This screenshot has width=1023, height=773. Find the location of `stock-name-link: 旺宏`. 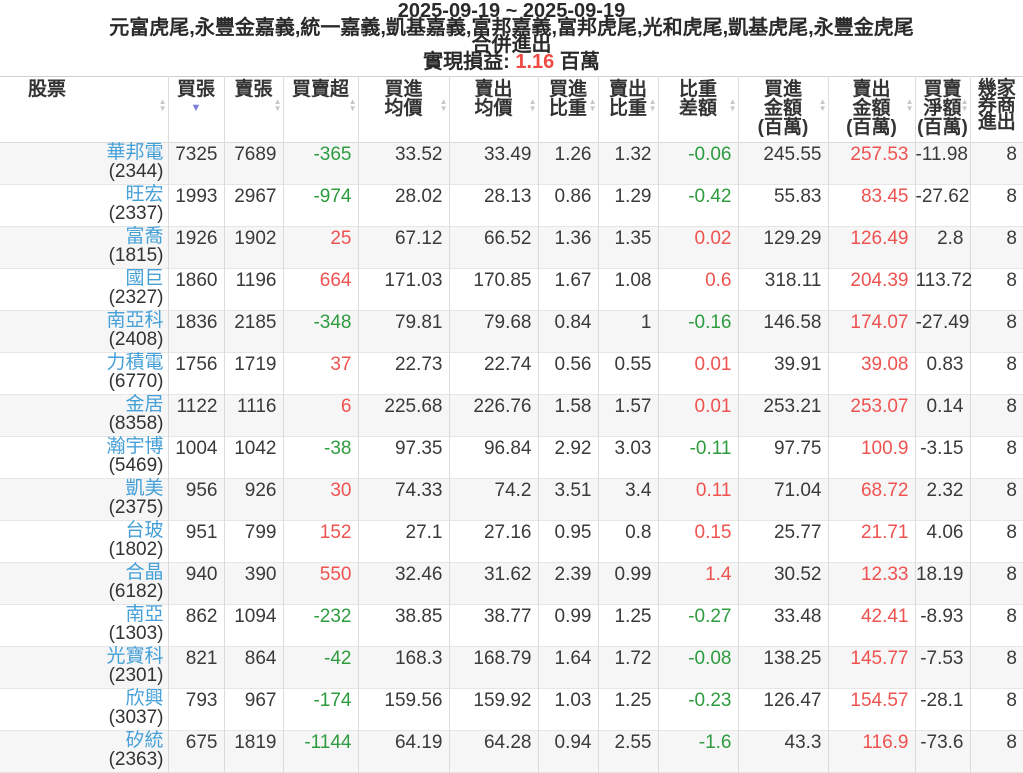

stock-name-link: 旺宏 is located at coordinates (82, 195).